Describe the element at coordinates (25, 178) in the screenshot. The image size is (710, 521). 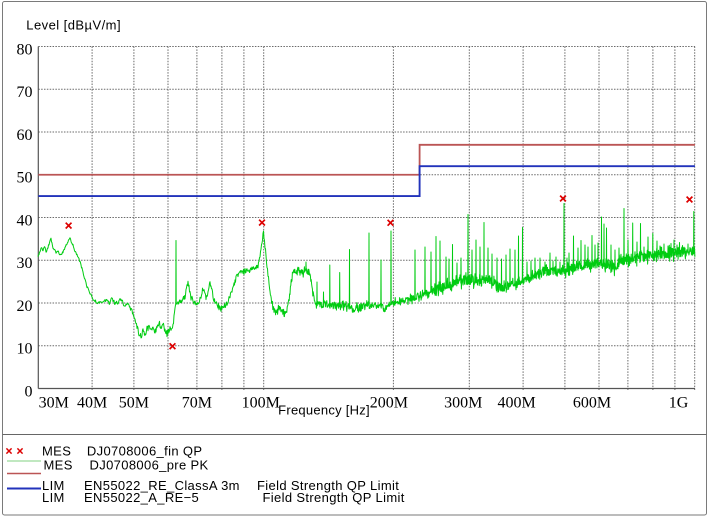
I see `svg-text: 50` at that location.